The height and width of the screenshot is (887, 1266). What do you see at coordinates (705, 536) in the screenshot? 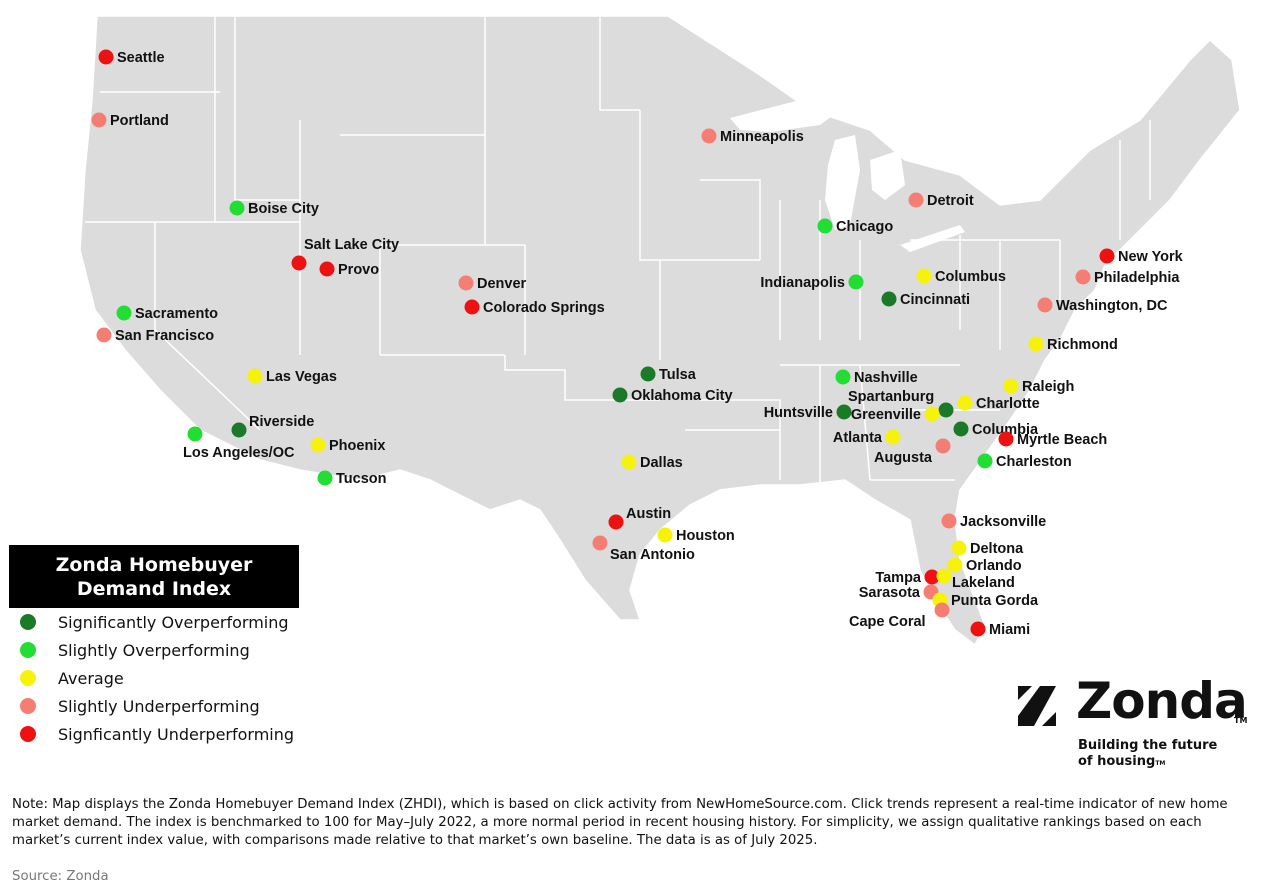
I see `city-label: Houston` at bounding box center [705, 536].